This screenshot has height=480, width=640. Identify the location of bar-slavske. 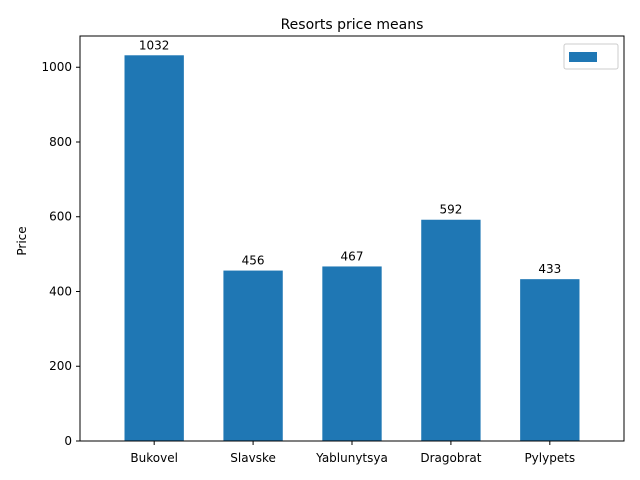
(253, 355).